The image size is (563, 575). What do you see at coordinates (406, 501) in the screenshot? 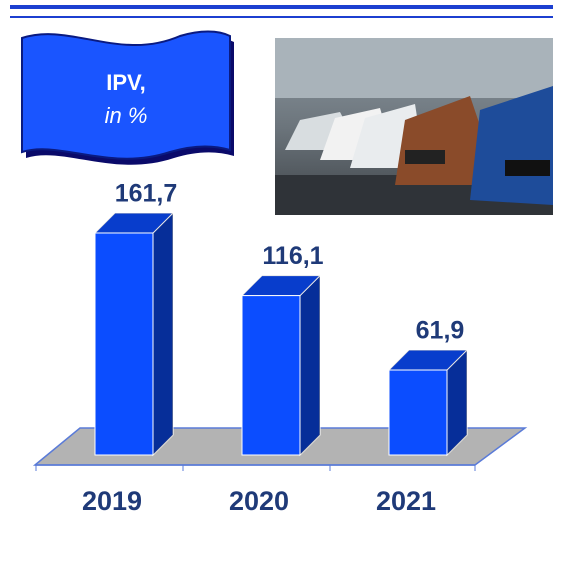
I see `x-tick-label: 2021` at bounding box center [406, 501].